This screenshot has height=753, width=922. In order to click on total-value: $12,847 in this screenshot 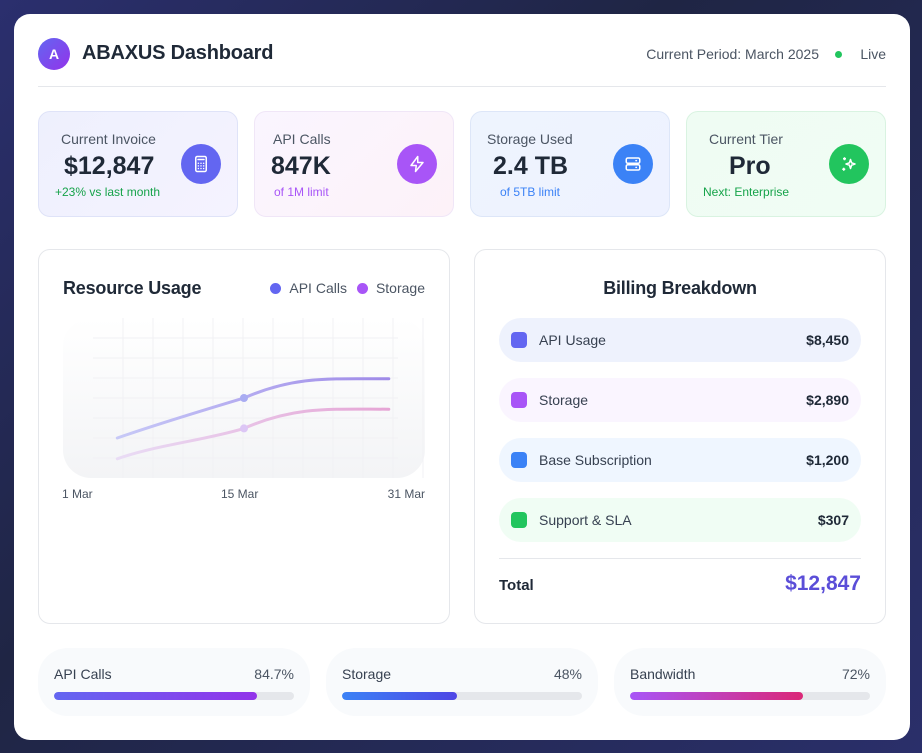, I will do `click(823, 583)`.